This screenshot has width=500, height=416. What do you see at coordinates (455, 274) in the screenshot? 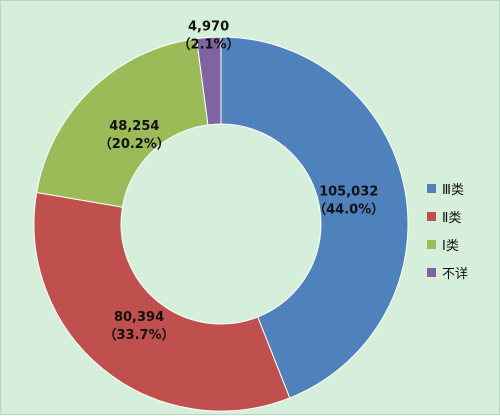
I see `legend-label-unknown: 不详` at bounding box center [455, 274].